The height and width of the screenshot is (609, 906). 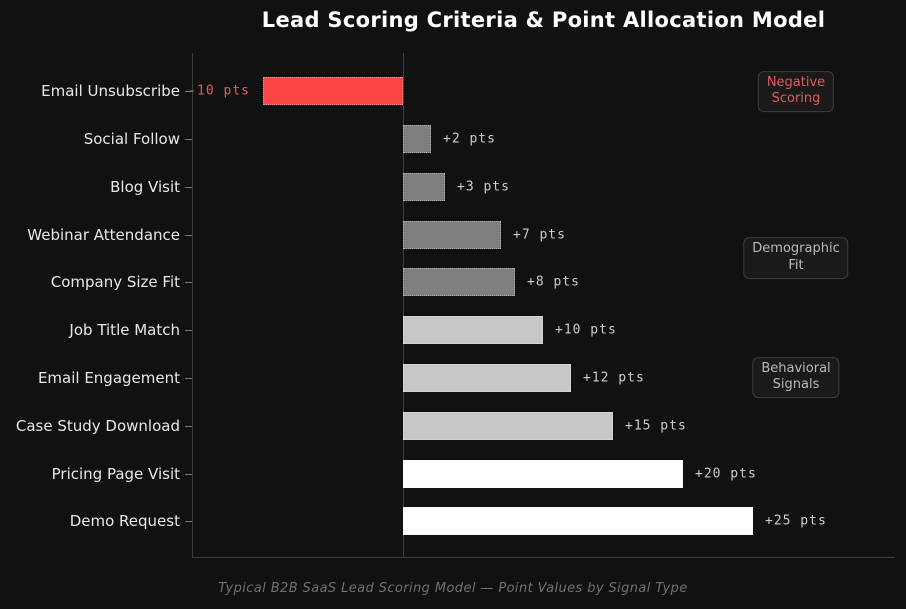 I want to click on value-label: -10 pts, so click(x=219, y=91).